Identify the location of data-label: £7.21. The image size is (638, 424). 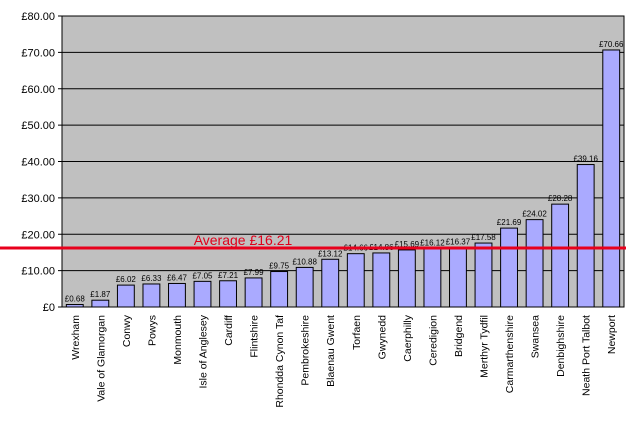
(228, 275).